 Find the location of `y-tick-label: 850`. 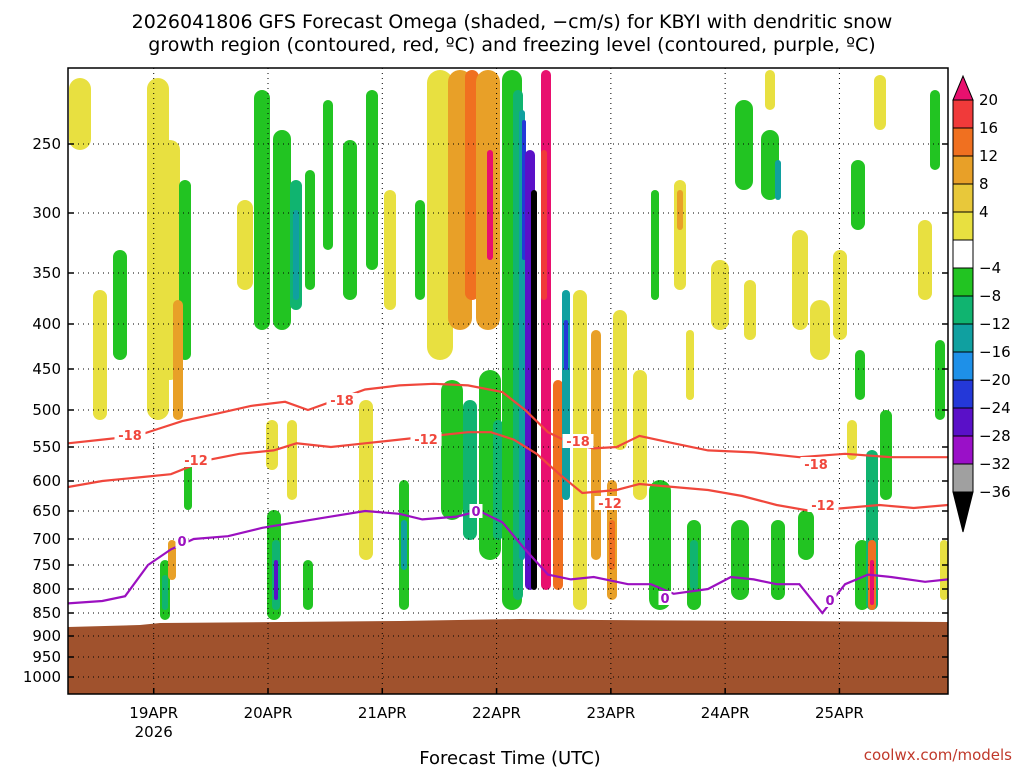

y-tick-label: 850 is located at coordinates (46, 613).